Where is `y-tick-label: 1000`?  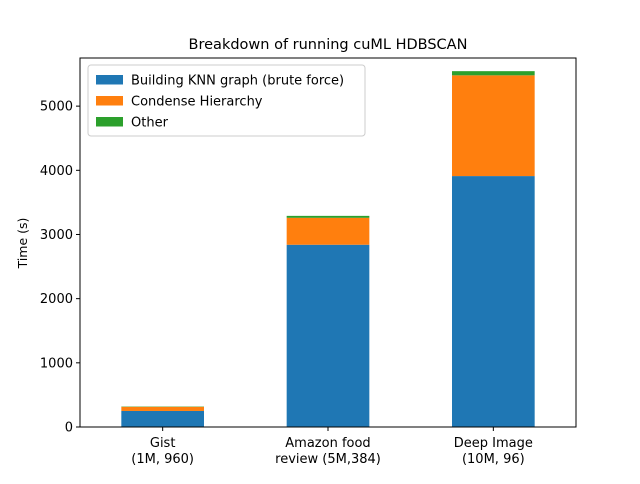
y-tick-label: 1000 is located at coordinates (56, 363).